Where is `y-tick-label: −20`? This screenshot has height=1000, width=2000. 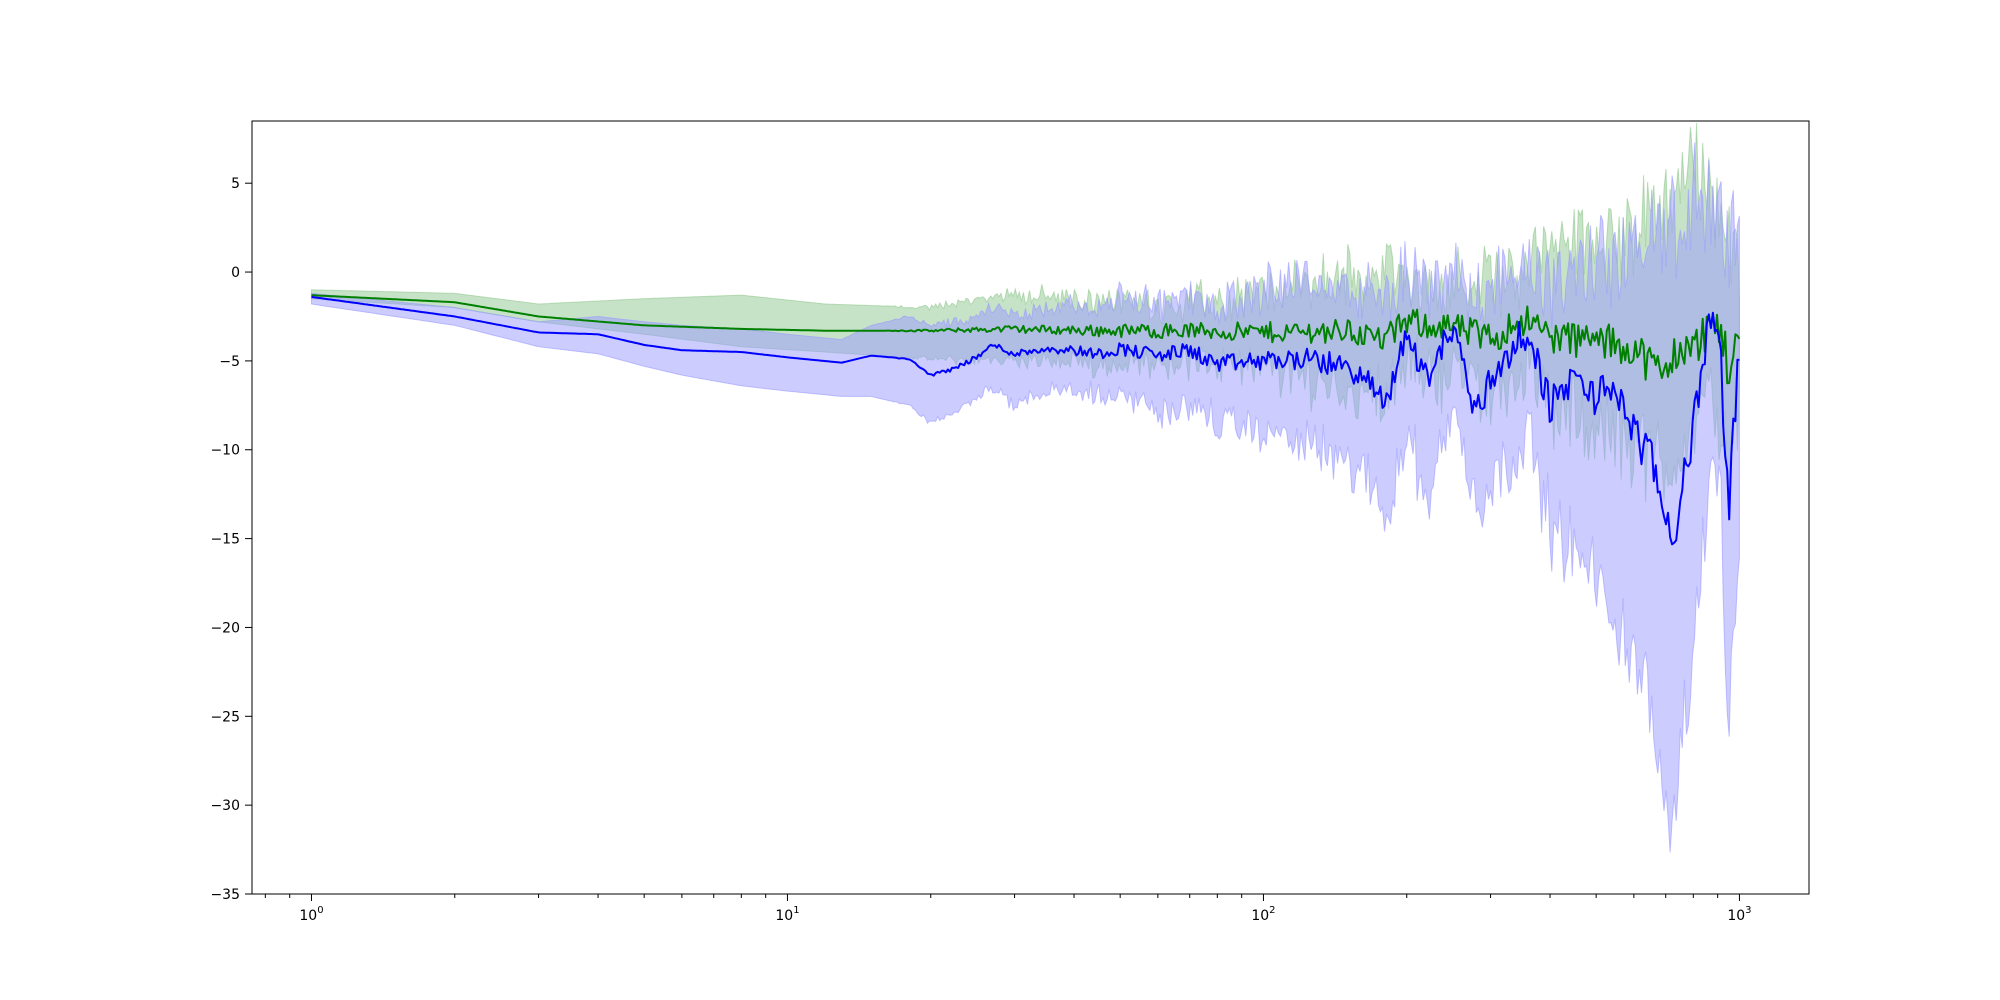 y-tick-label: −20 is located at coordinates (225, 628).